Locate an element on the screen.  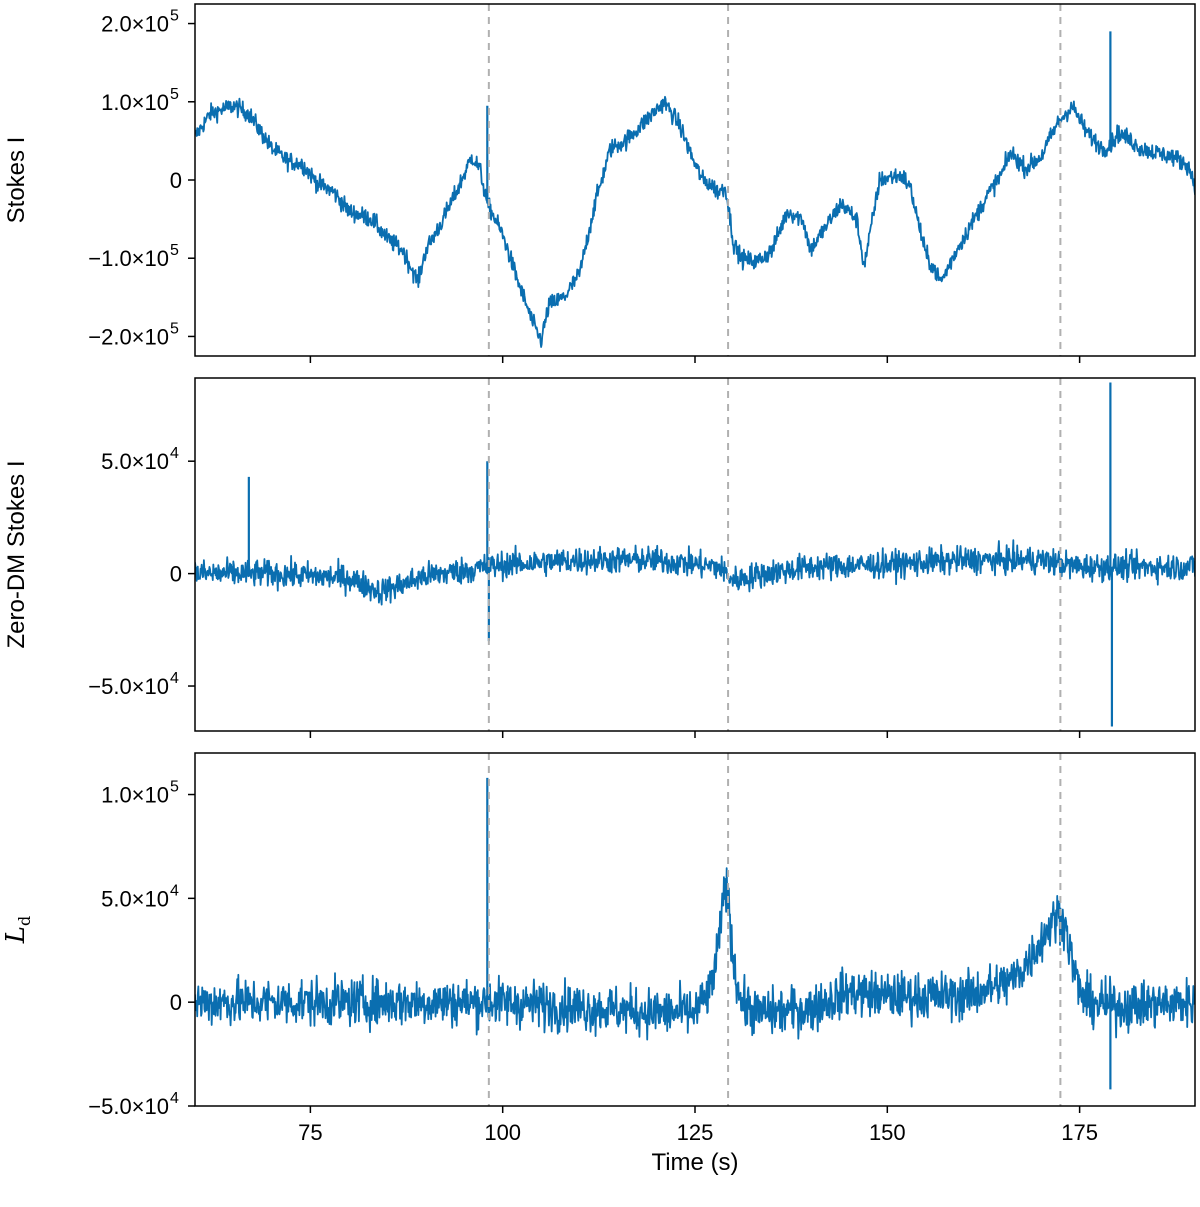
y-tick-label: 2.0×10 is located at coordinates (135, 24).